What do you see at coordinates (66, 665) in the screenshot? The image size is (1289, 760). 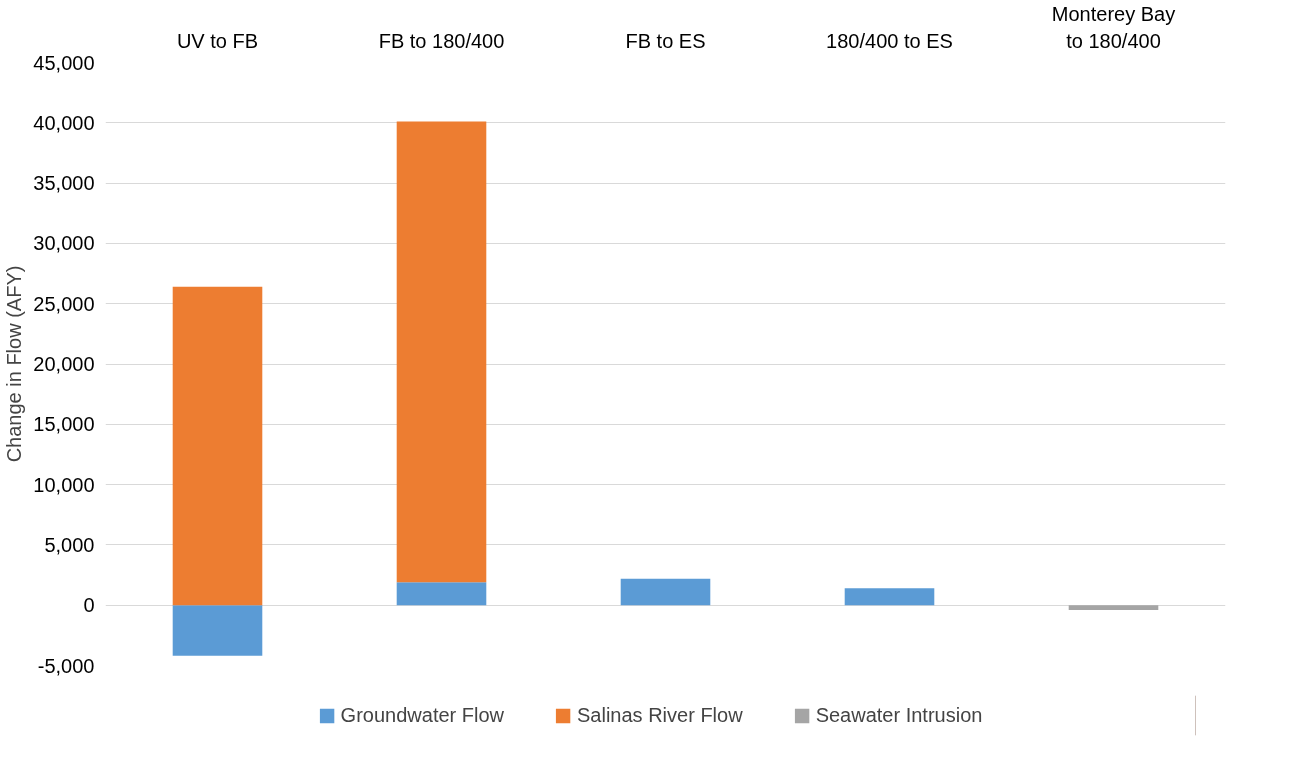 I see `y-tick-label: -5,000` at bounding box center [66, 665].